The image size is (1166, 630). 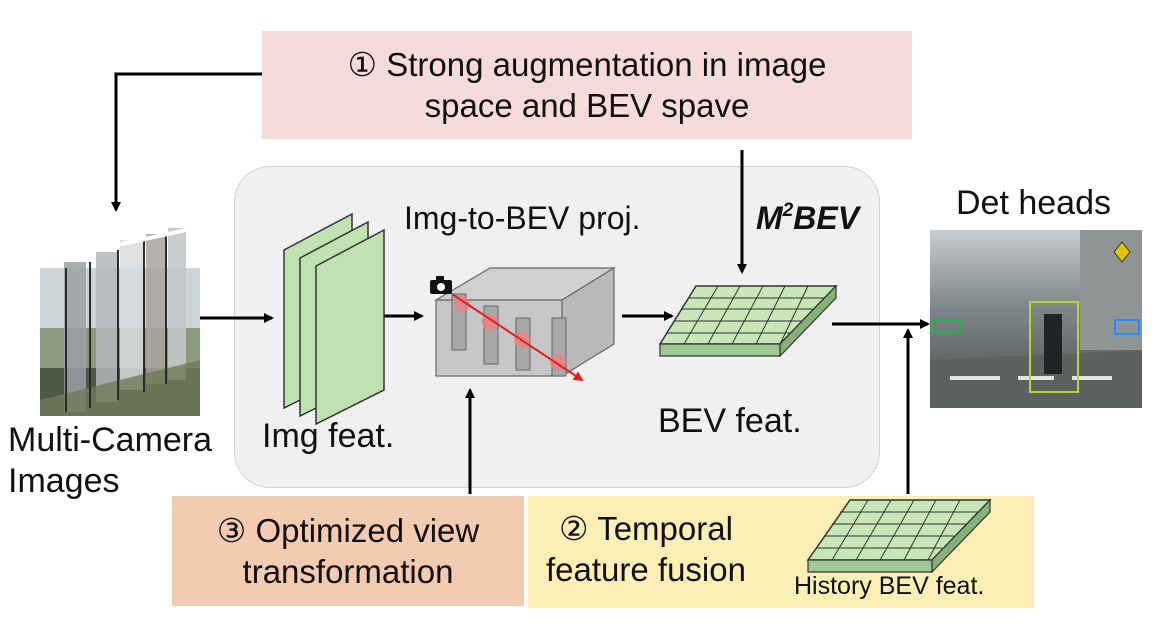 I want to click on augmentation-note-line1: ① Strong augmentation in image, so click(x=587, y=64).